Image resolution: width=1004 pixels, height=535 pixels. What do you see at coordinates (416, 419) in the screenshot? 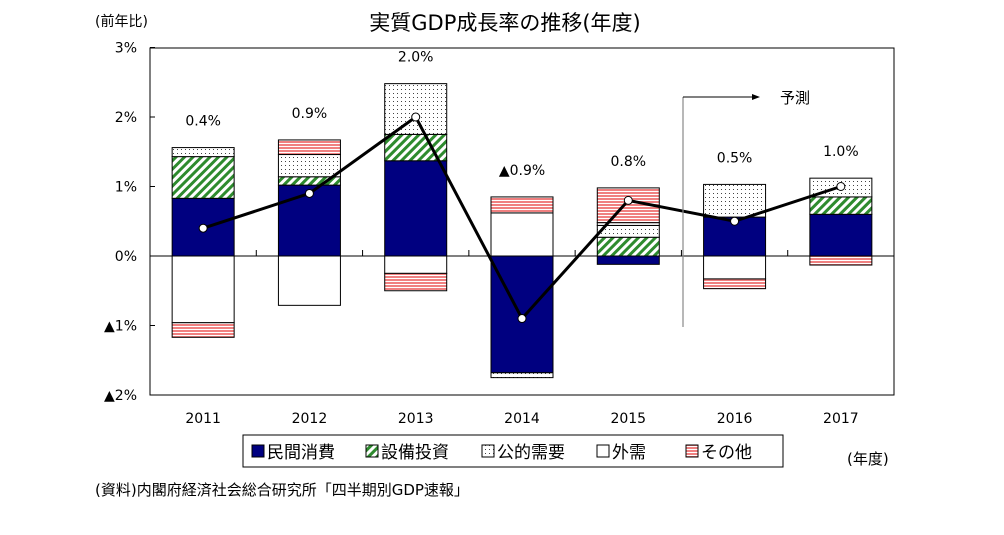
I see `x-tick-label: 2013` at bounding box center [416, 419].